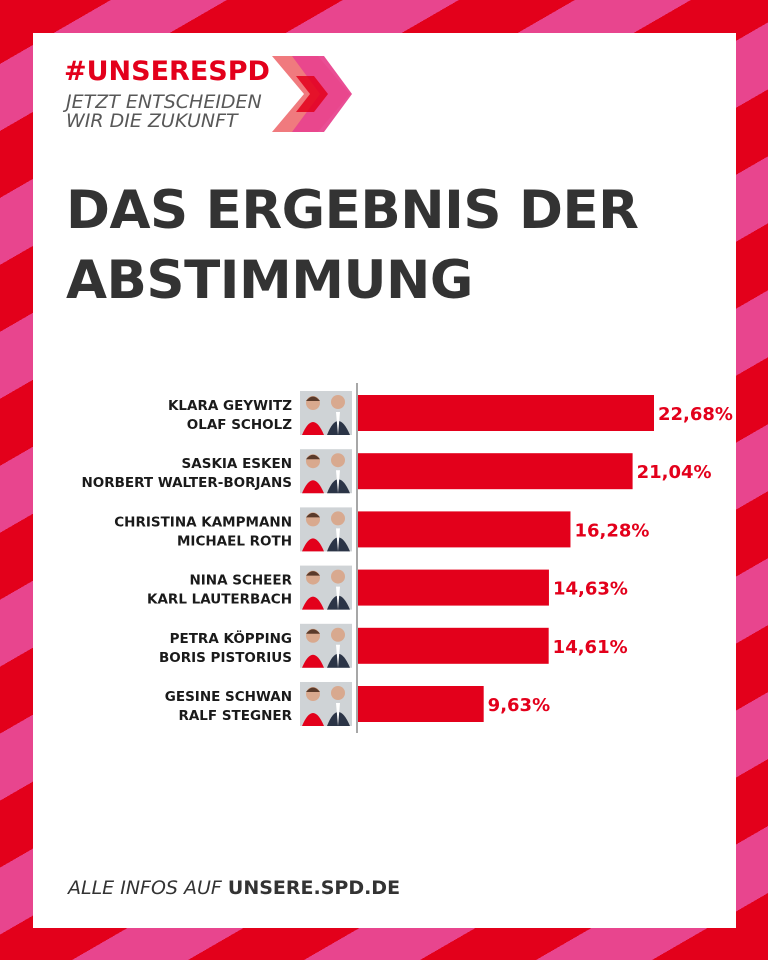 This screenshot has height=960, width=768. I want to click on category-label-6-line-1: GESINE SCHWAN, so click(228, 697).